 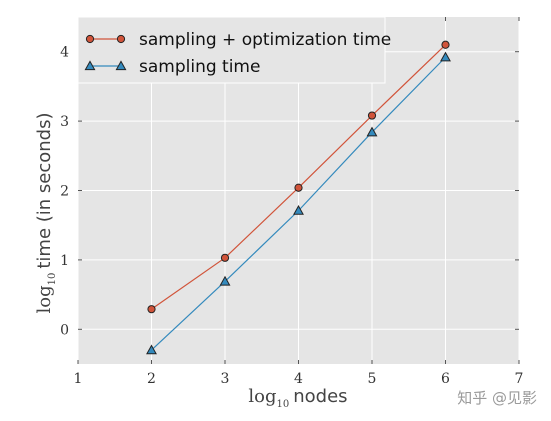 I want to click on x-axis-label: log10 nodes, so click(x=297, y=398).